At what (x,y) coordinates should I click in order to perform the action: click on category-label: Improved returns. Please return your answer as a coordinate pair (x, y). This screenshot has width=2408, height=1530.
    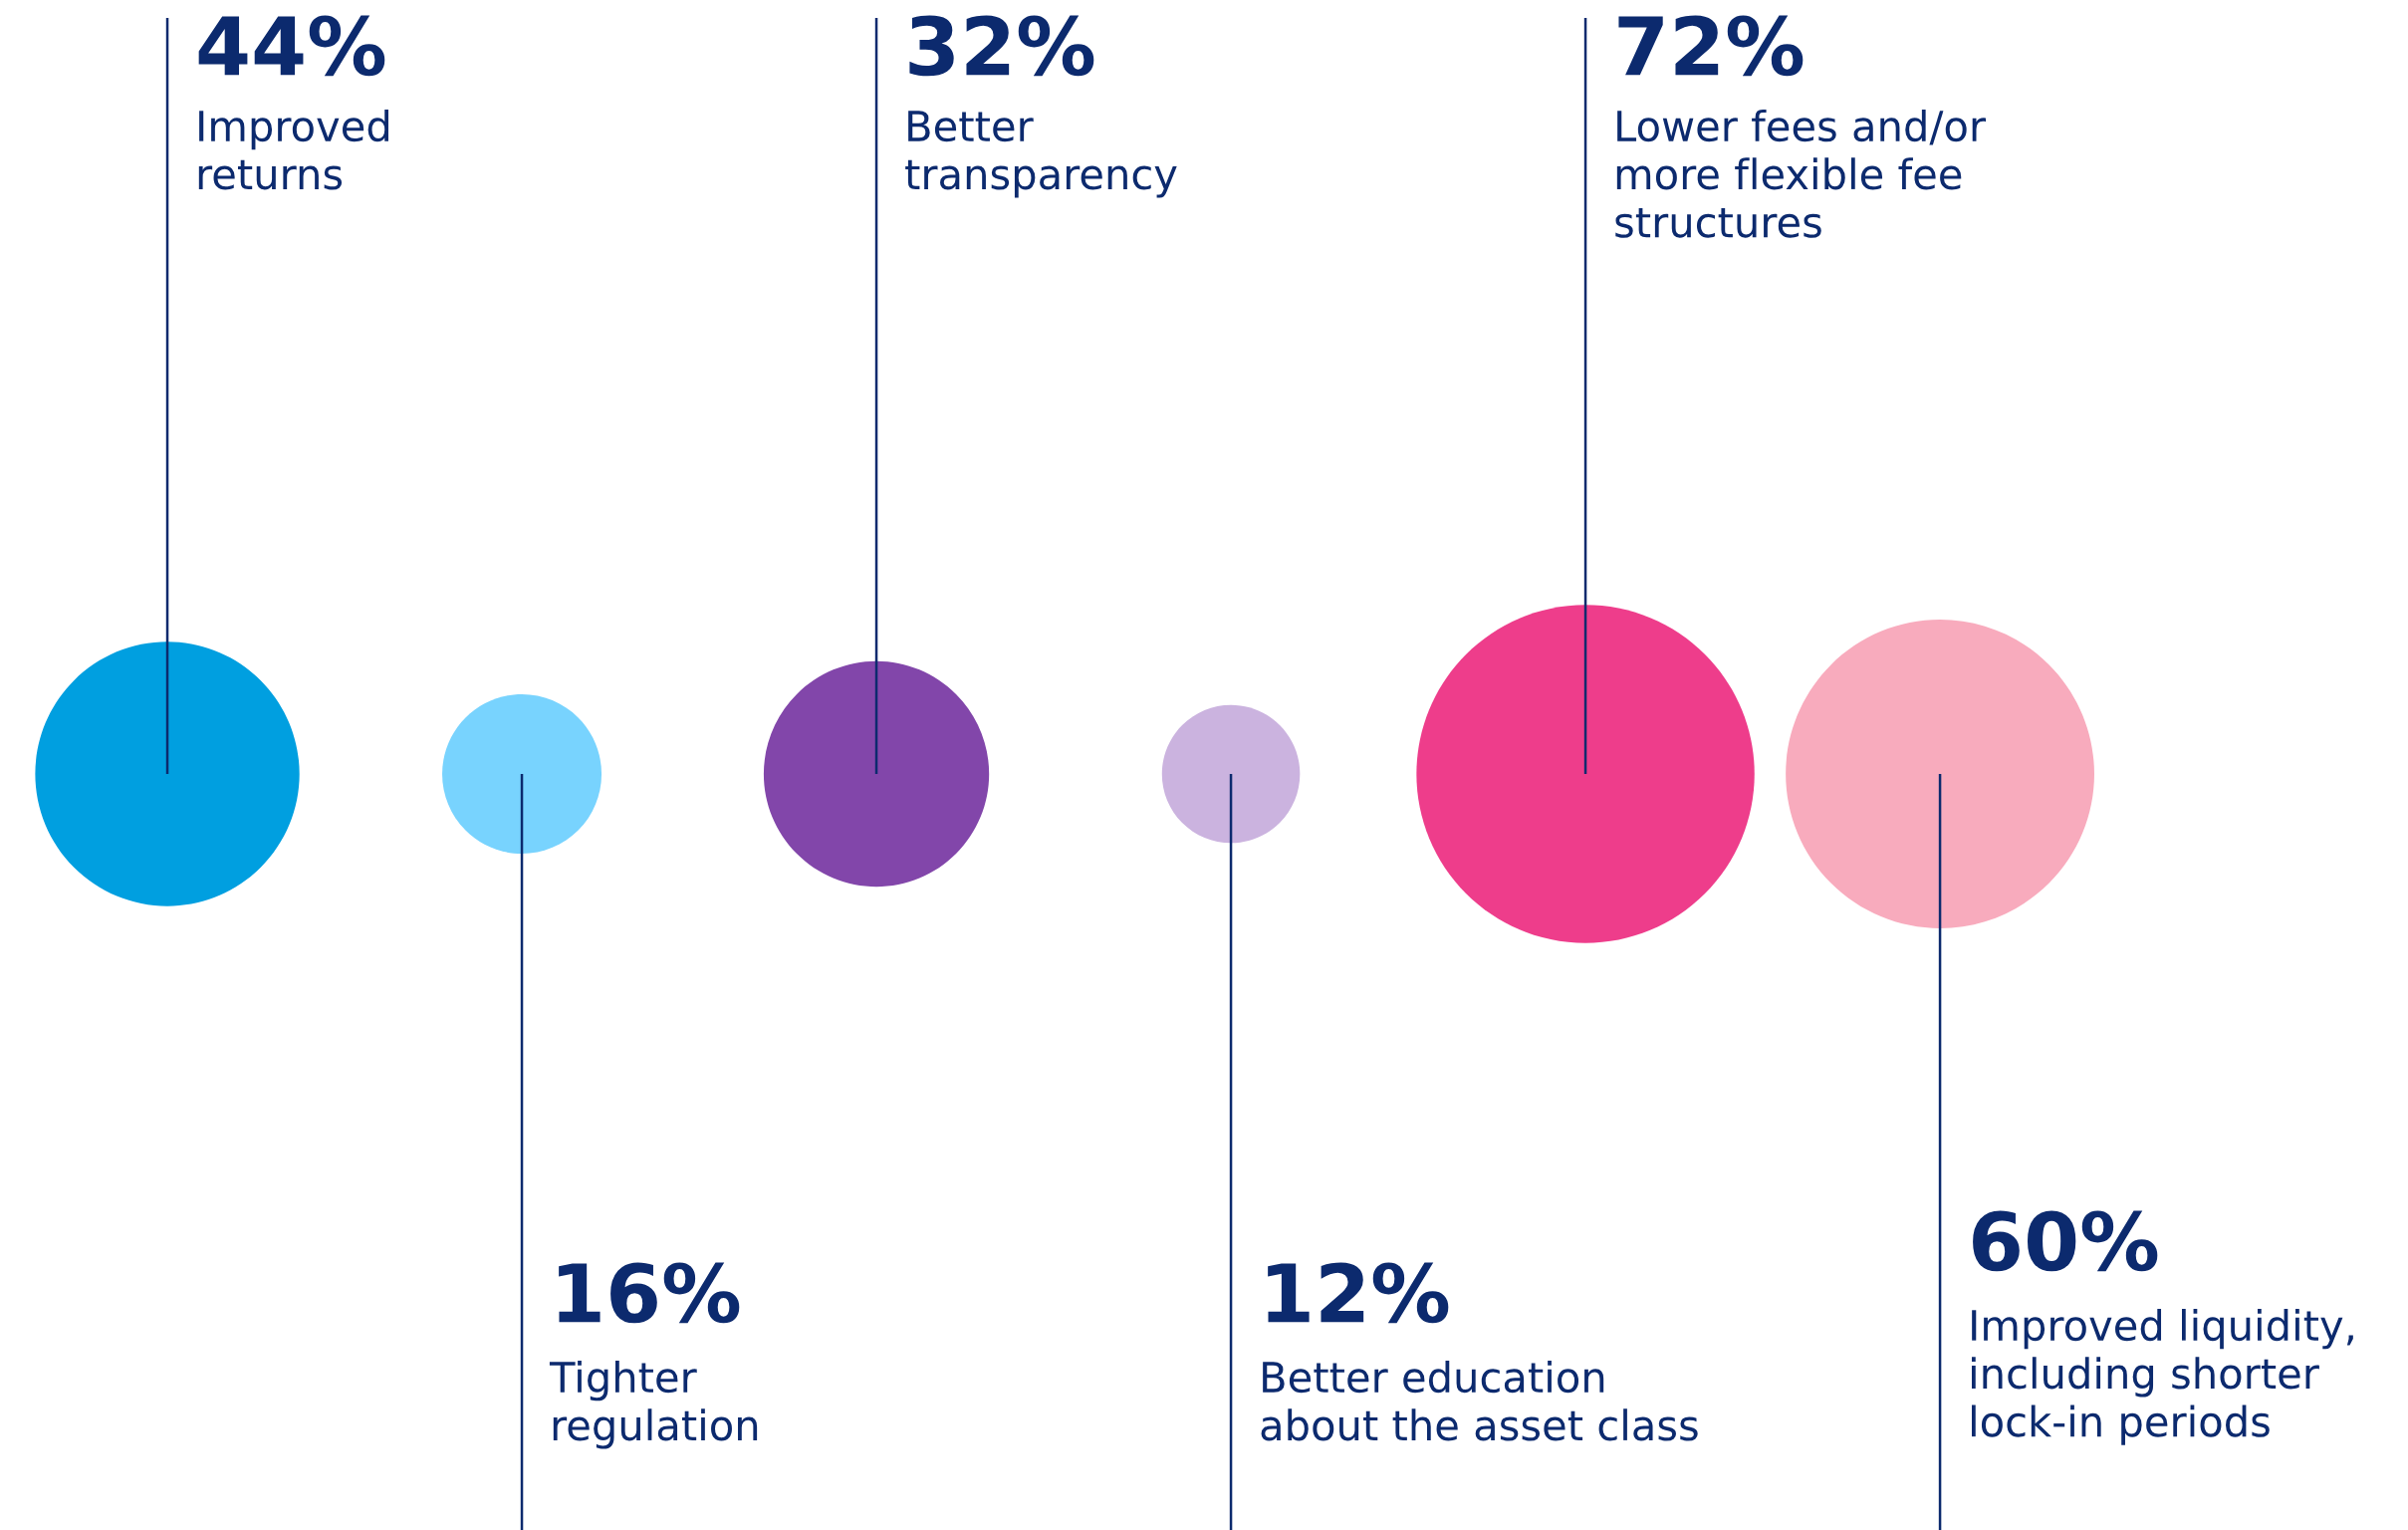
    Looking at the image, I should click on (293, 150).